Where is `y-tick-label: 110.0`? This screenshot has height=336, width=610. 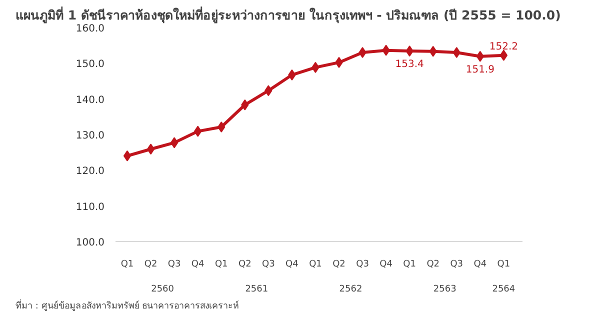
y-tick-label: 110.0 is located at coordinates (90, 207).